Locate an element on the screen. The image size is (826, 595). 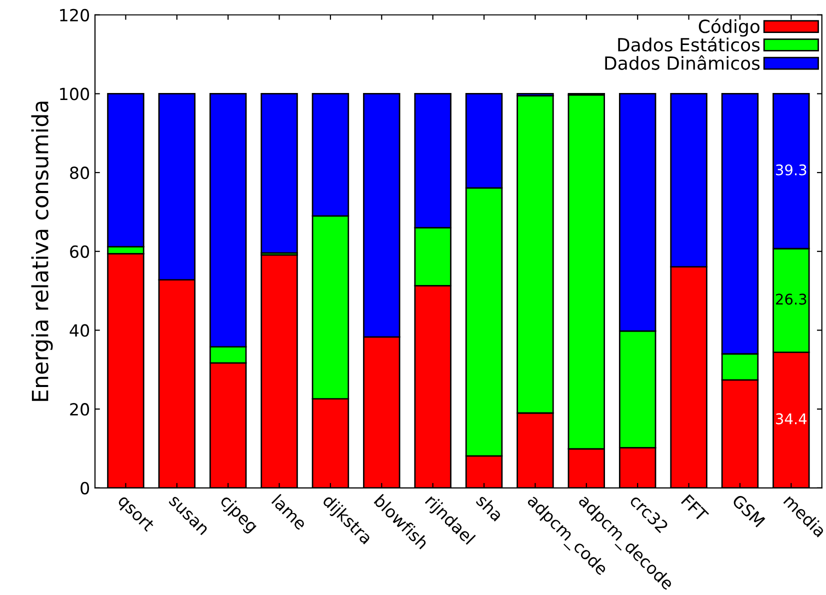
y-axis-title: Energia relativa consumida is located at coordinates (42, 251).